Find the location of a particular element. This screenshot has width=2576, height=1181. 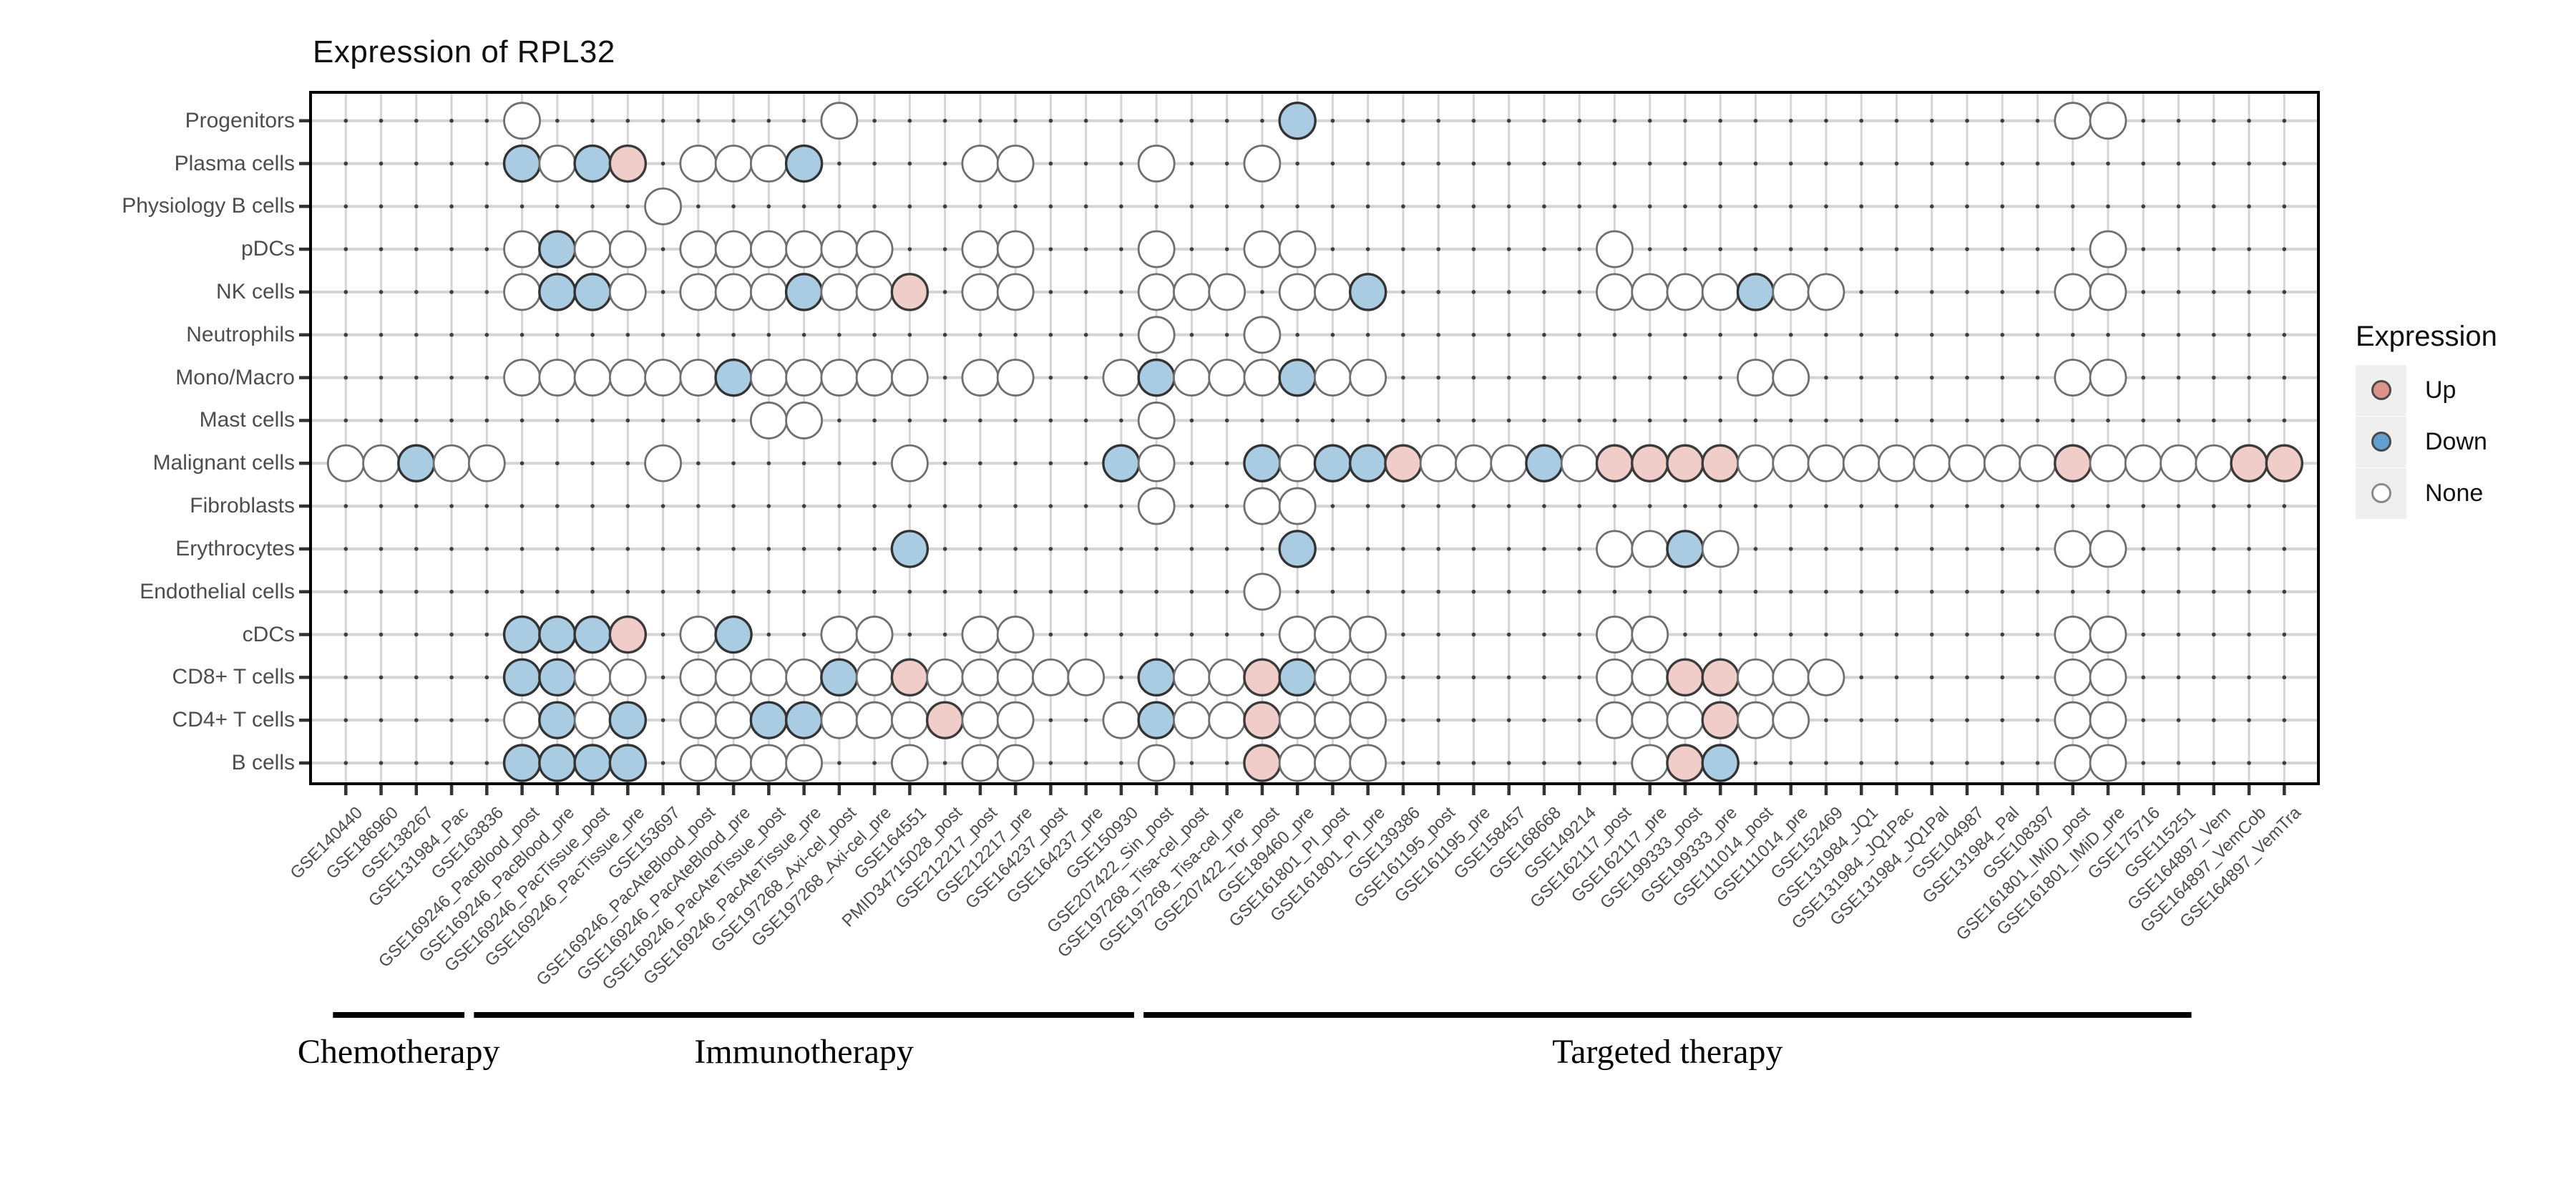

row-label: Malignant cells is located at coordinates (223, 463).